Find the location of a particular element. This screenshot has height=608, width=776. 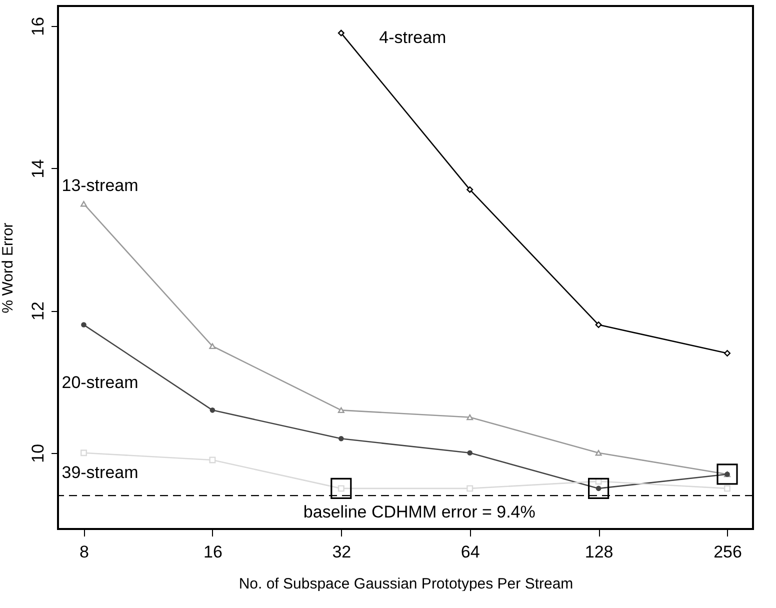

y-tick-label: 14 is located at coordinates (38, 168).